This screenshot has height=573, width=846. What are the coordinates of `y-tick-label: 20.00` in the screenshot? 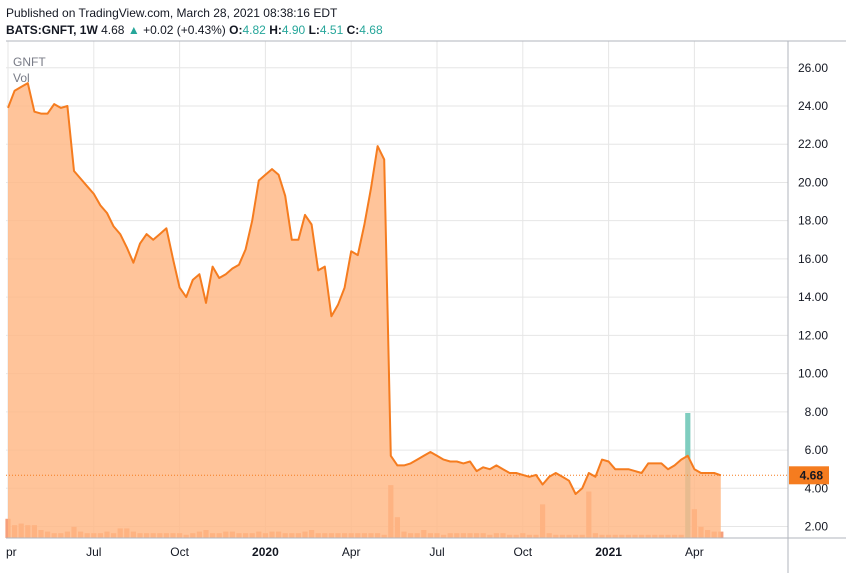 It's located at (813, 182).